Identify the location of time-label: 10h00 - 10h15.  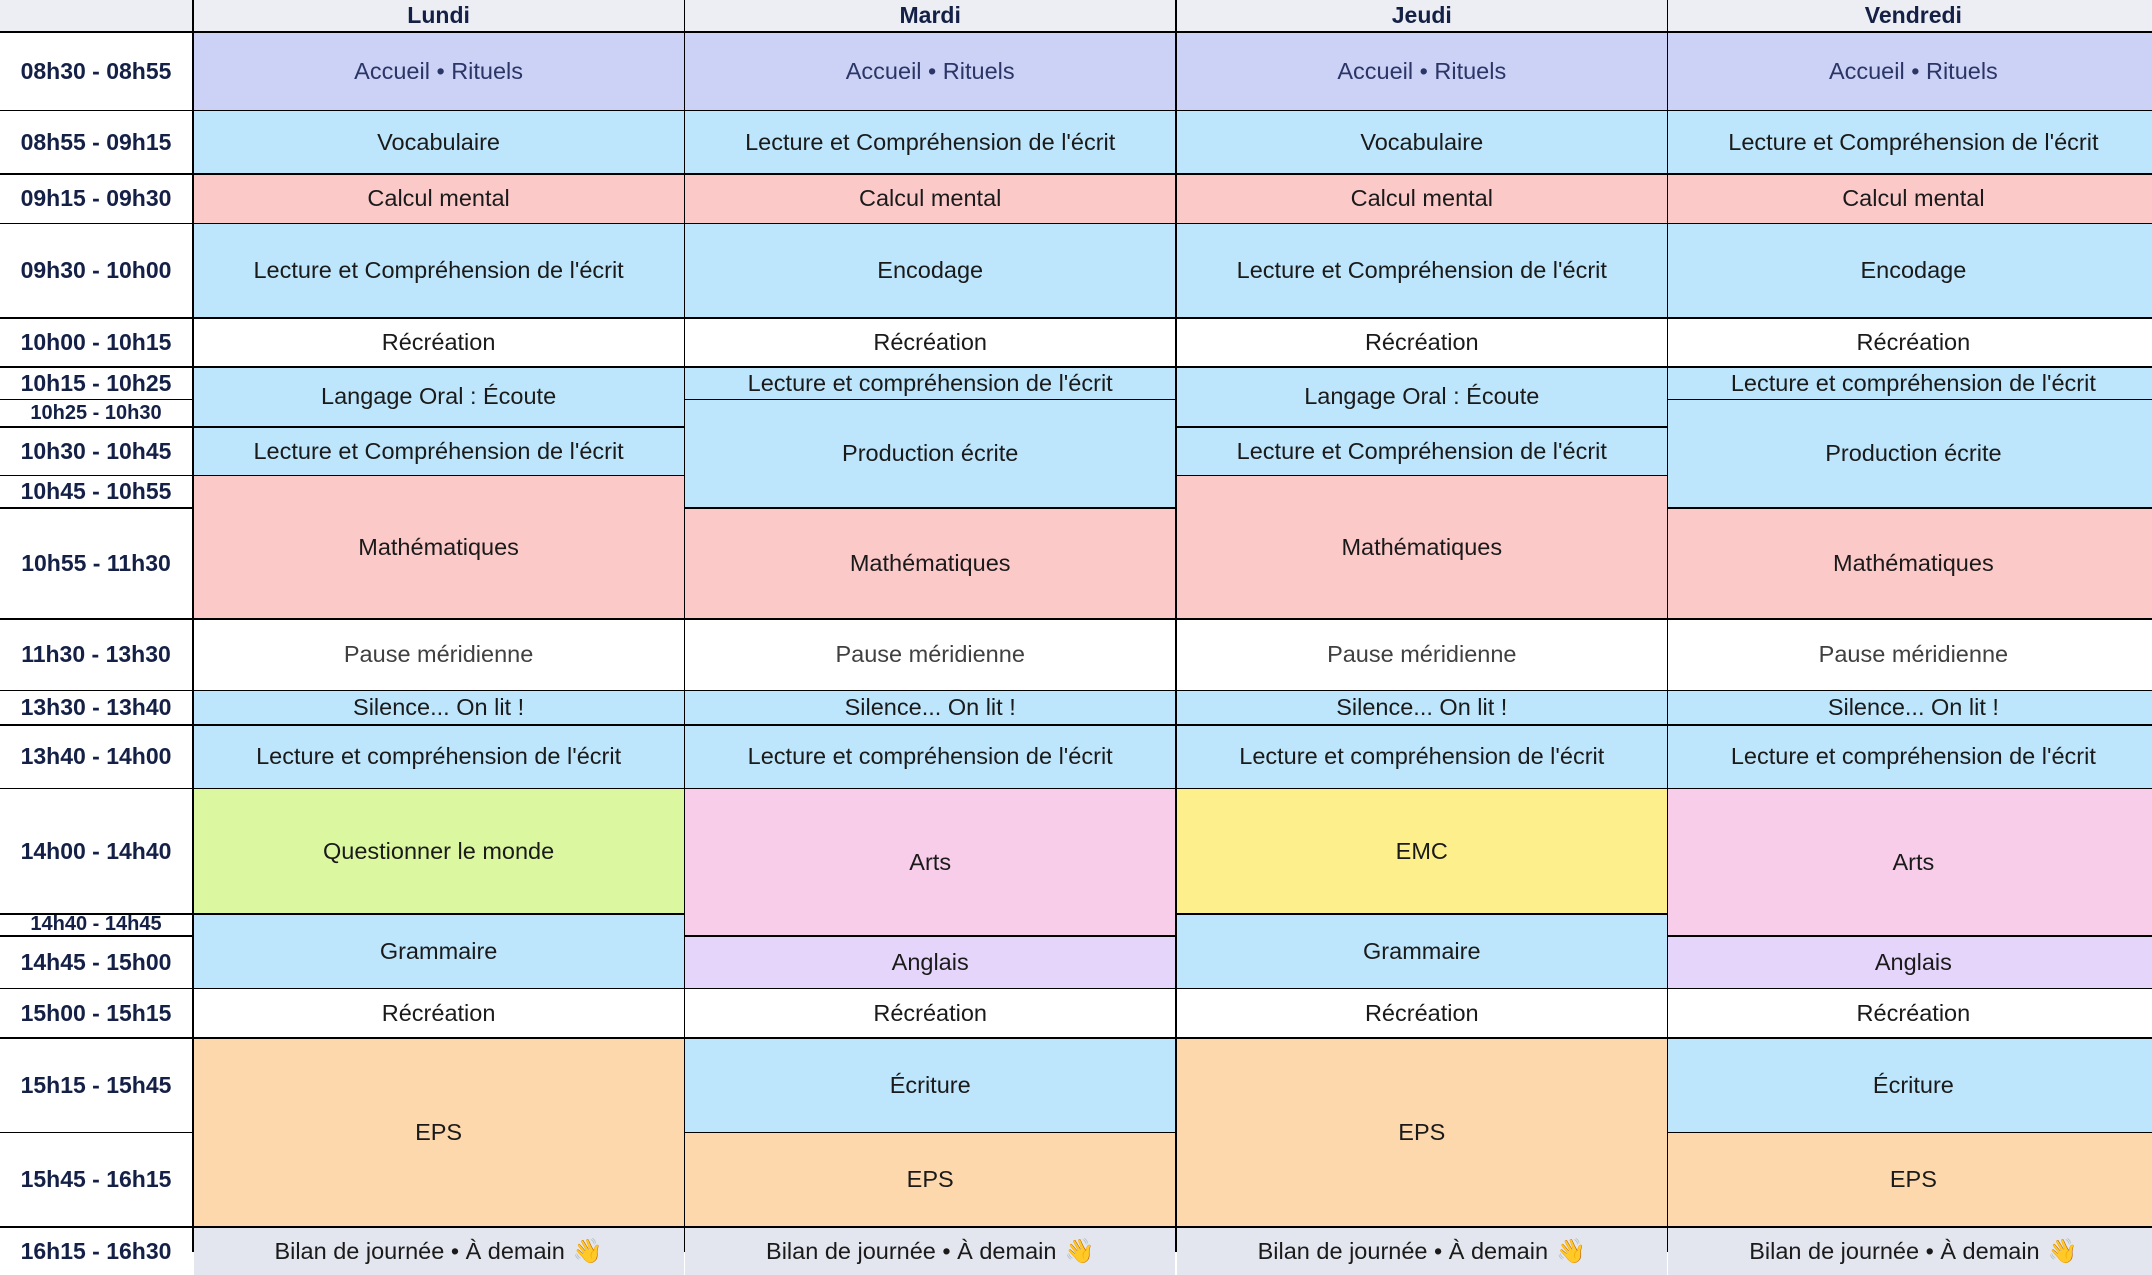
(96, 342).